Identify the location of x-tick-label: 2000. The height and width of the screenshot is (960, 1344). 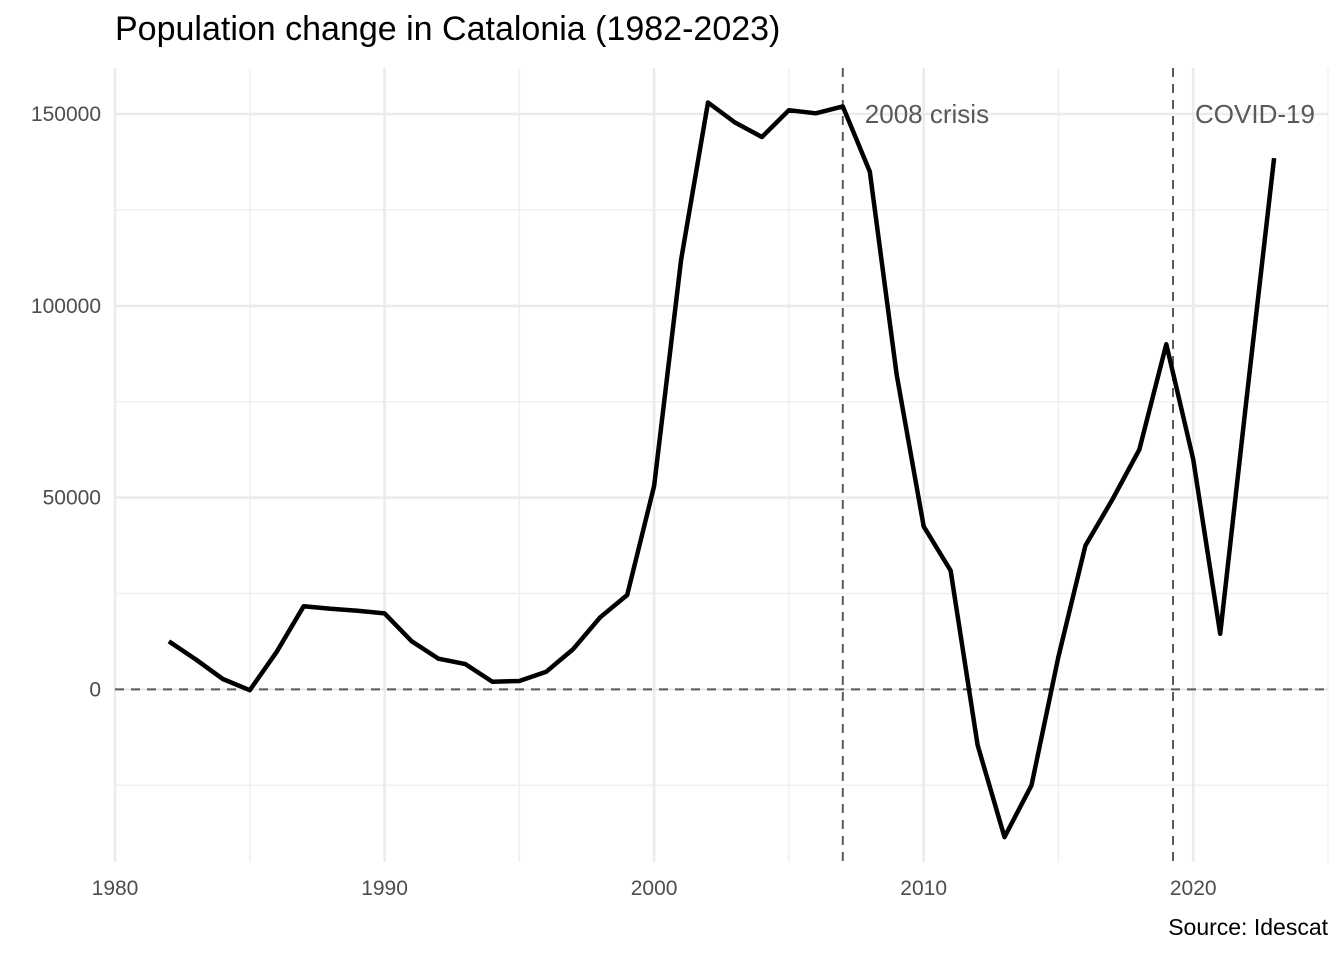
(654, 888).